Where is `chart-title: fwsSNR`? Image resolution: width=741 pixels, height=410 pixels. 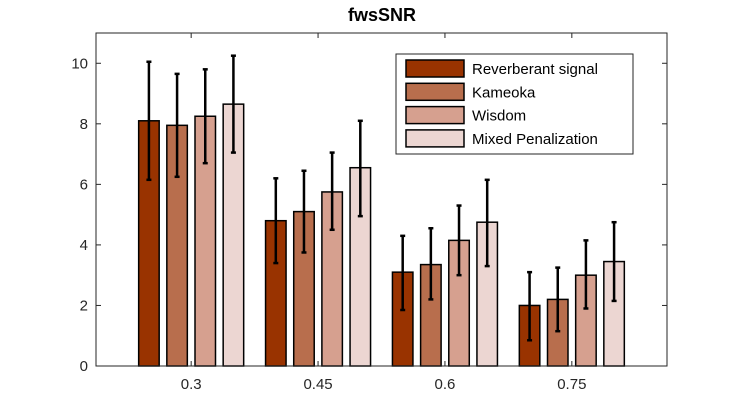
chart-title: fwsSNR is located at coordinates (382, 15).